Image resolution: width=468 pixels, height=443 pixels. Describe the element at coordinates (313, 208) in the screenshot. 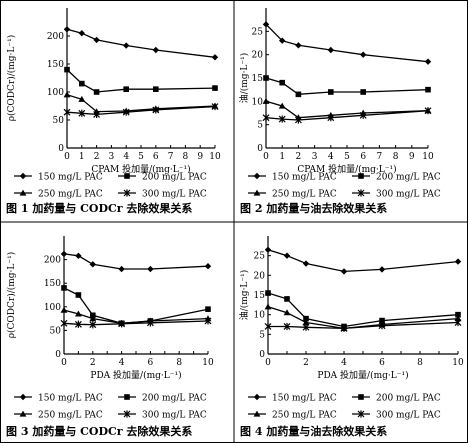

I see `figure-caption: 图 2 加药量与油去除效果关系` at that location.